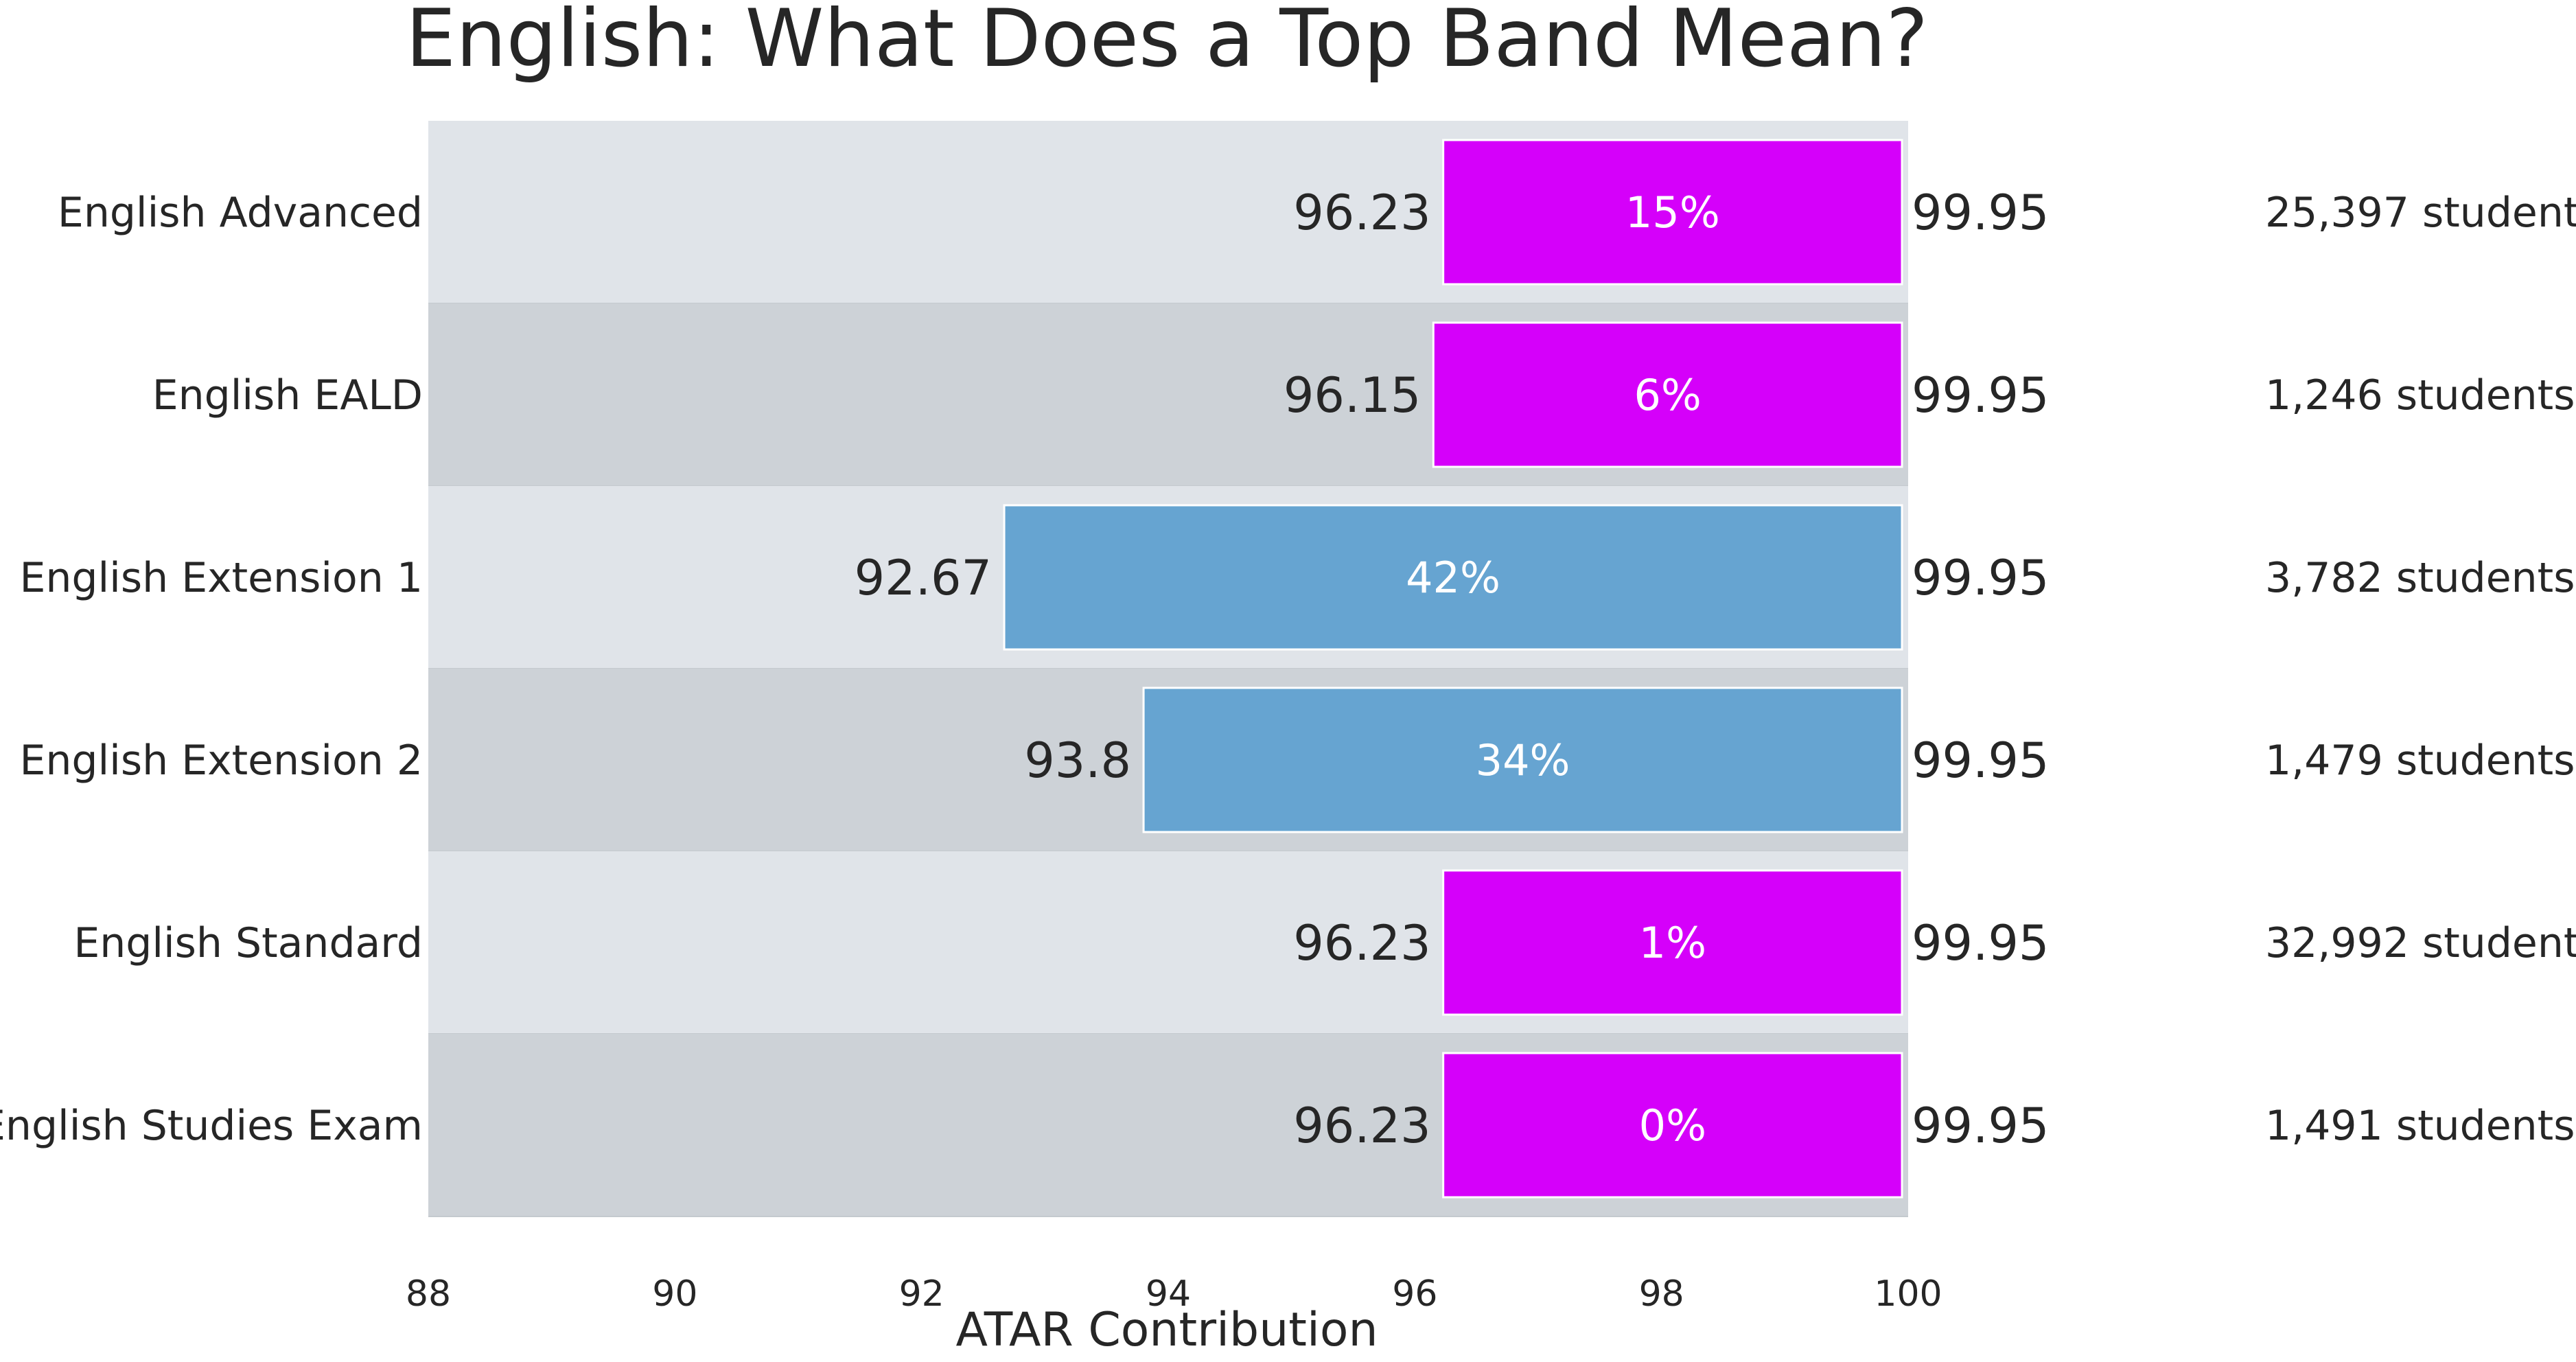  What do you see at coordinates (2420, 943) in the screenshot?
I see `student-count-label: 32,992 students` at bounding box center [2420, 943].